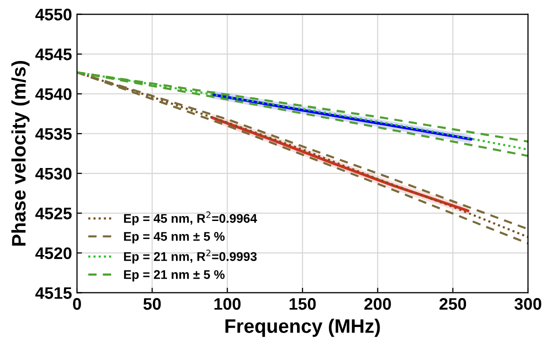 This screenshot has height=357, width=550. Describe the element at coordinates (227, 304) in the screenshot. I see `x-tick-label: 100` at that location.